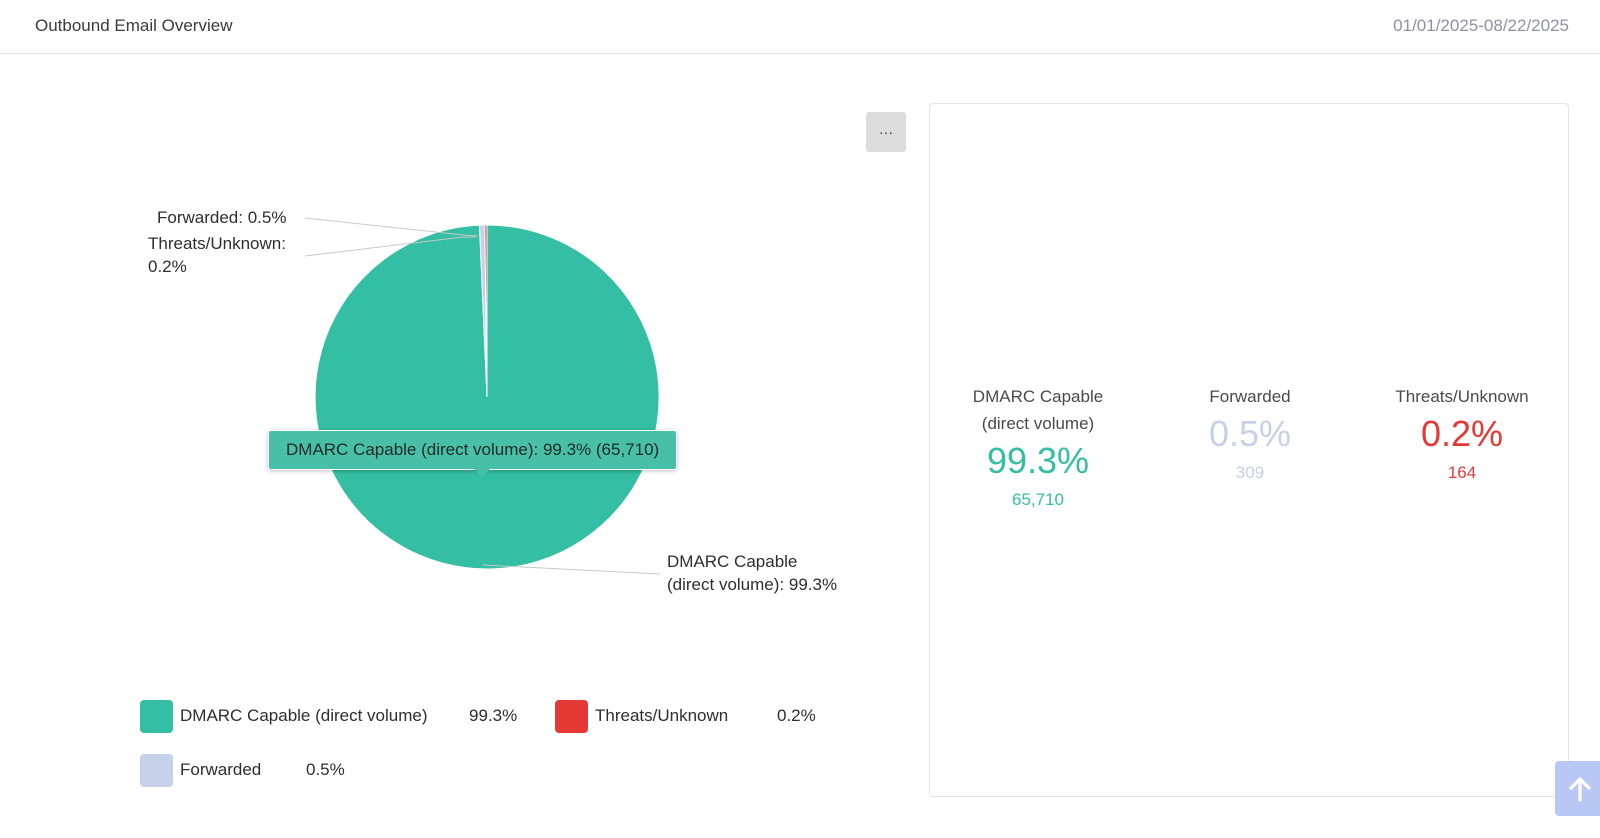 This screenshot has width=1600, height=838. I want to click on leader-line-forwarded, so click(391, 227).